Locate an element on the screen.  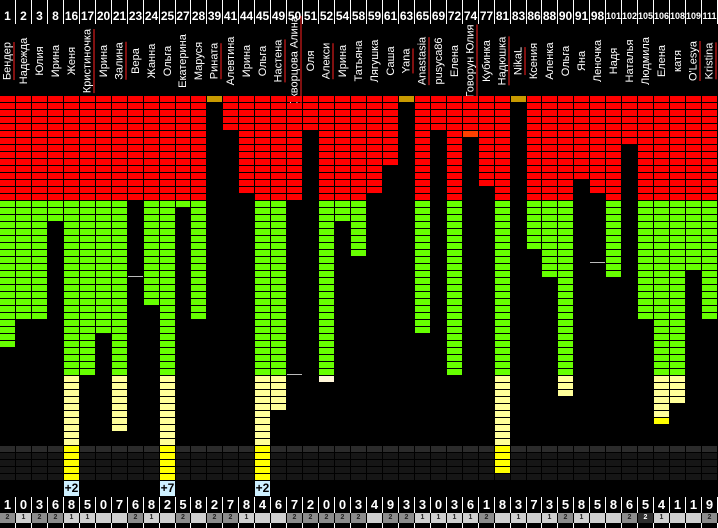
participant-name-cell: Надежда is located at coordinates (23, 61).